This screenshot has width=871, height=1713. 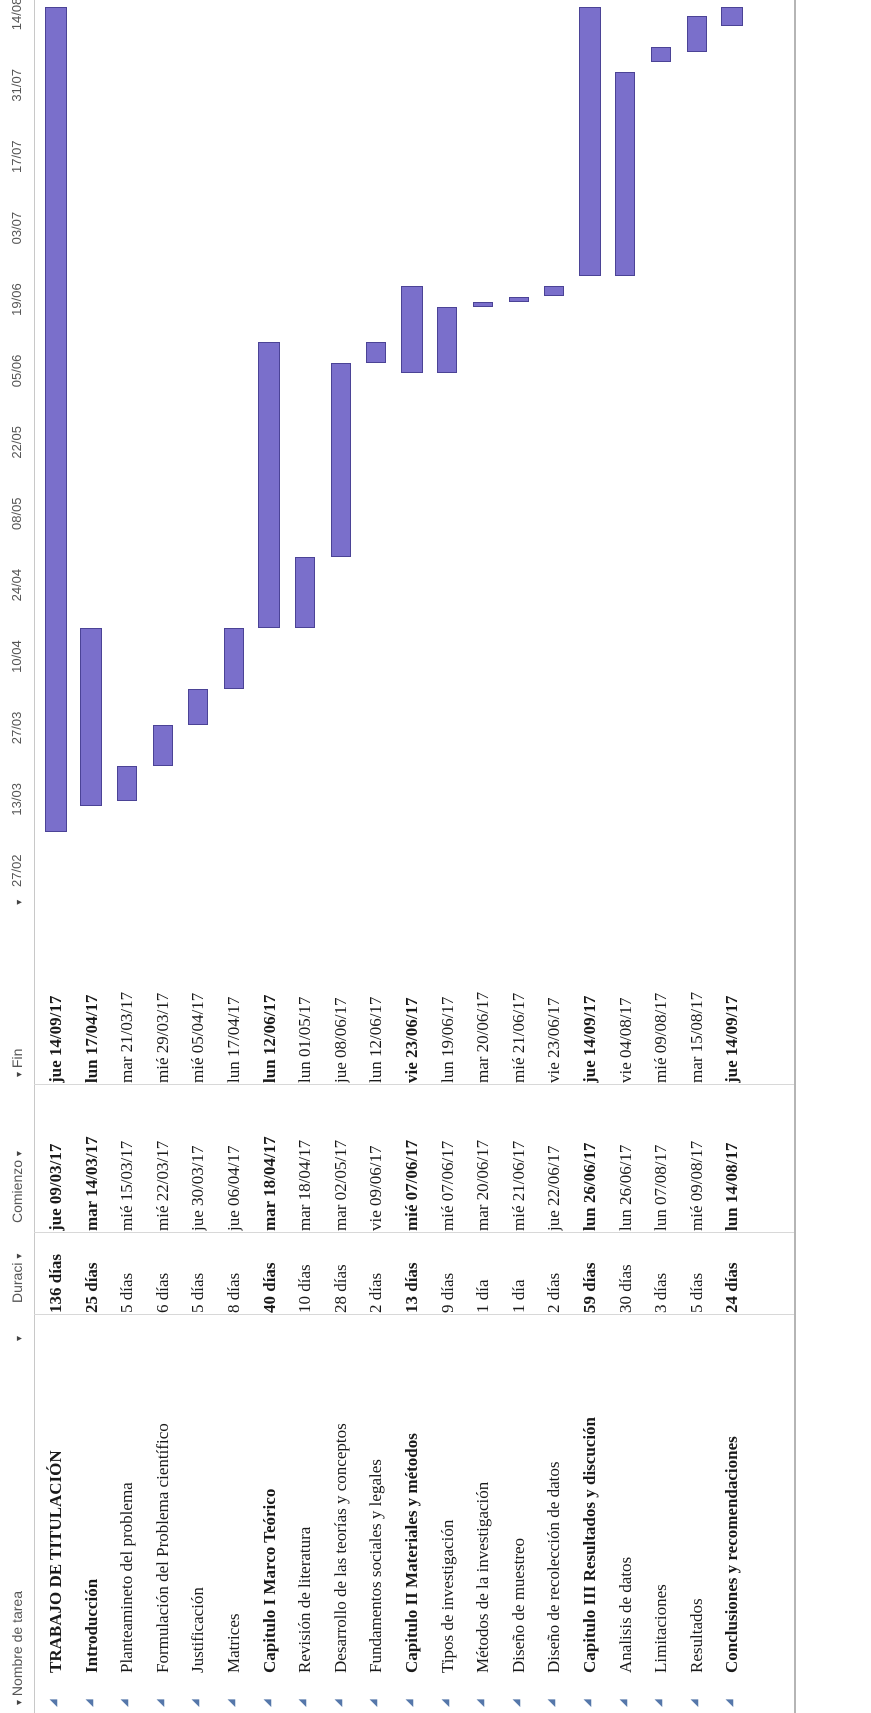 What do you see at coordinates (625, 1040) in the screenshot?
I see `task-end: vie 04/08/17` at bounding box center [625, 1040].